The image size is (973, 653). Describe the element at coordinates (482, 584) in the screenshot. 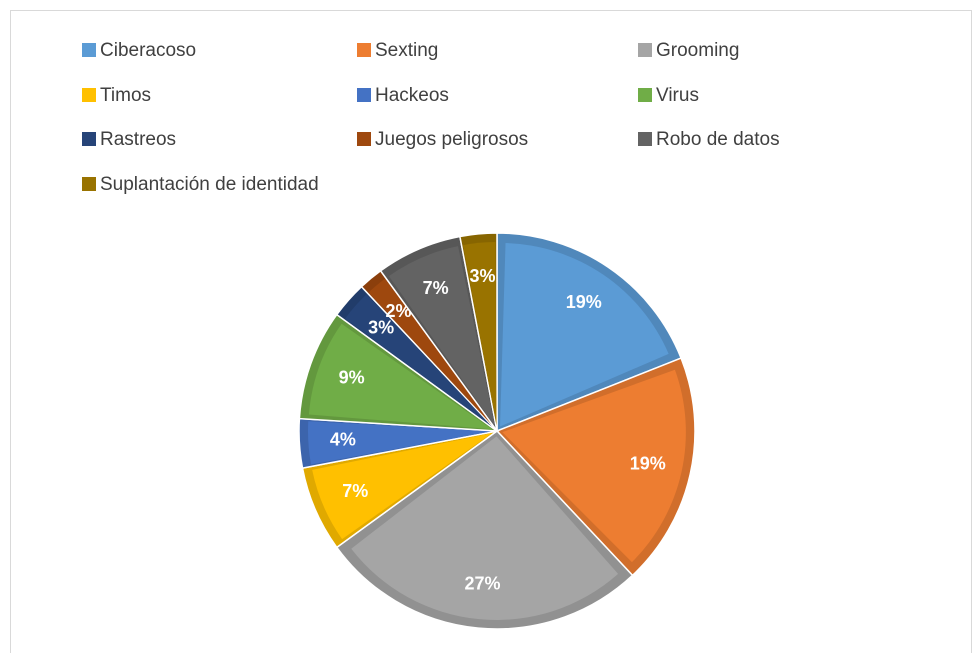

I see `slice-label: 27%` at that location.